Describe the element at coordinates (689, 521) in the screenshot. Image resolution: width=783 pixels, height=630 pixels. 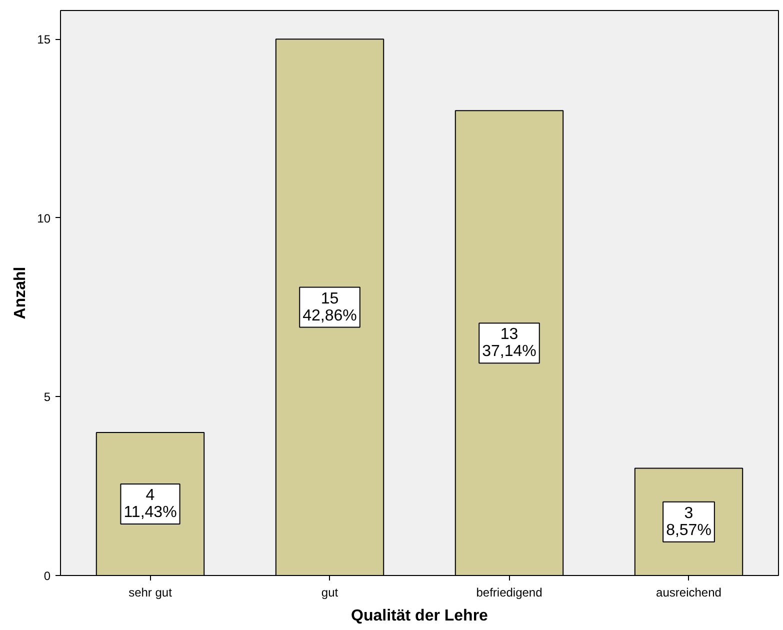
I see `data-label: 3 8,57%` at that location.